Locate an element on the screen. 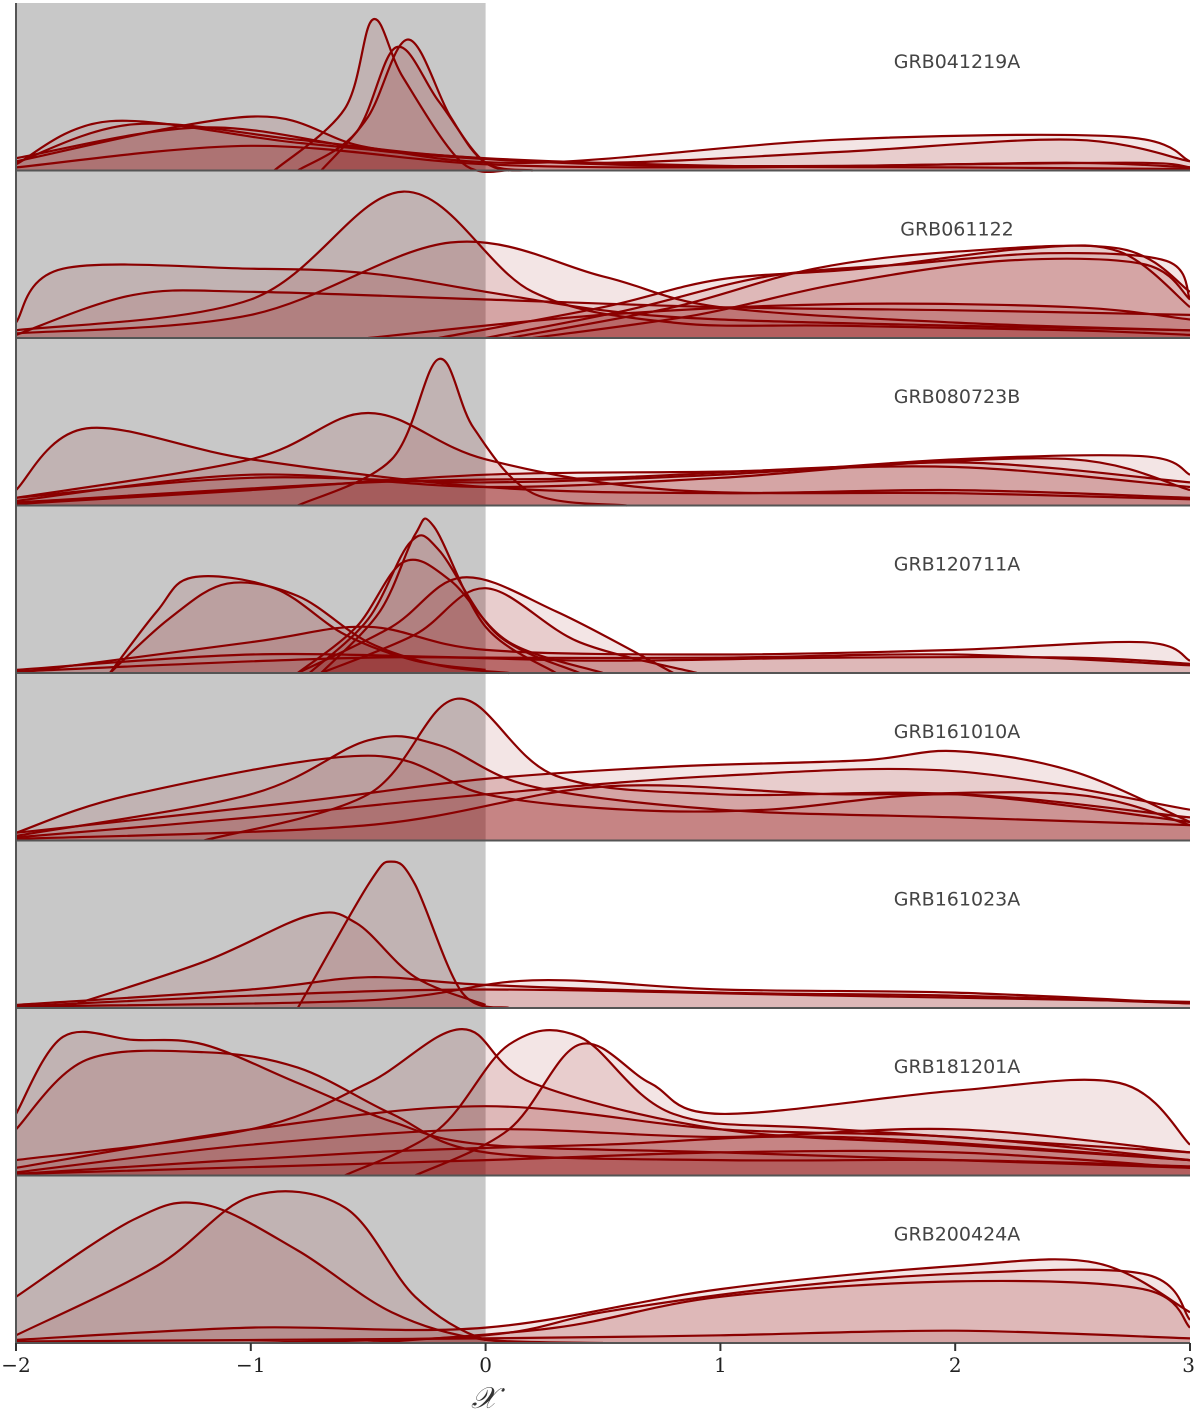  panel-GRB161023A is located at coordinates (603, 935).